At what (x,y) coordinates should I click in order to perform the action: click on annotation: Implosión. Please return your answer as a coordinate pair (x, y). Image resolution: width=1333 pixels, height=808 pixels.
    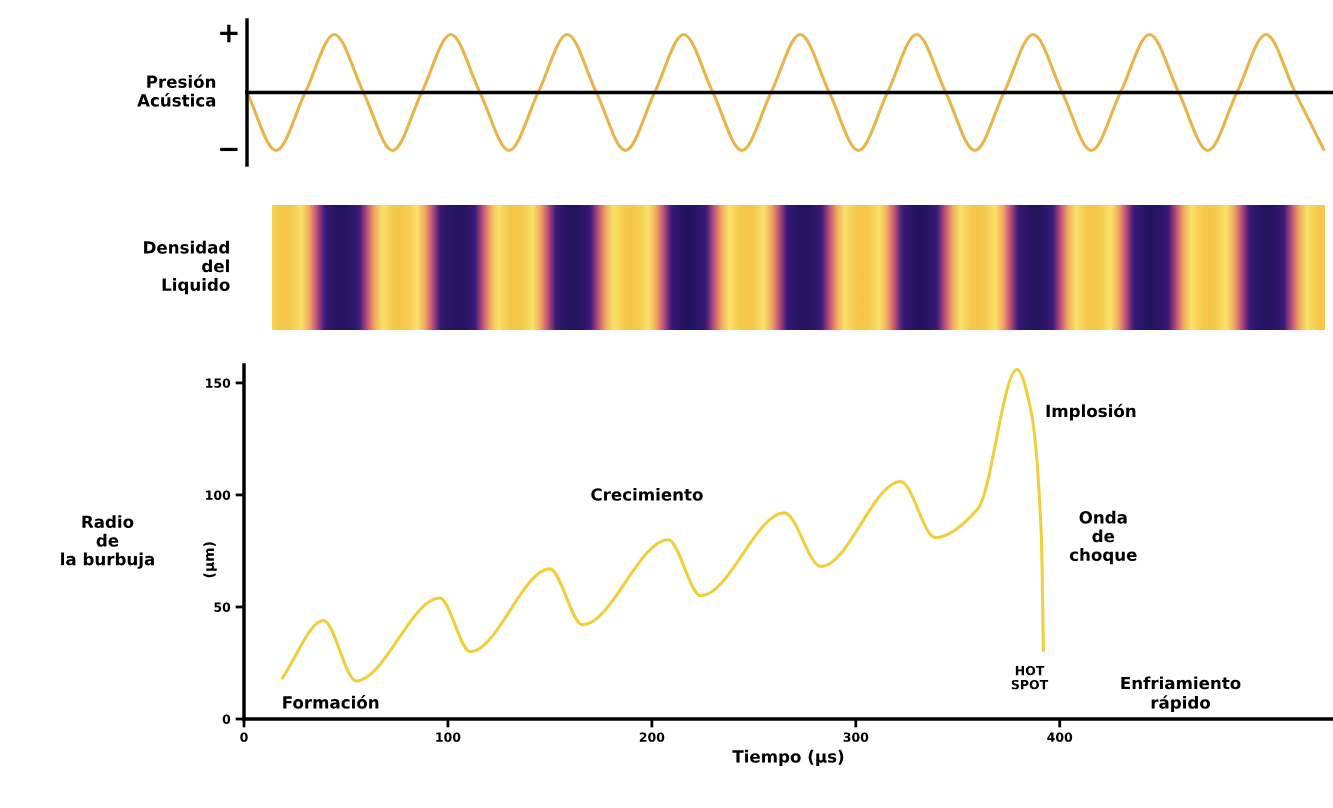
    Looking at the image, I should click on (1091, 412).